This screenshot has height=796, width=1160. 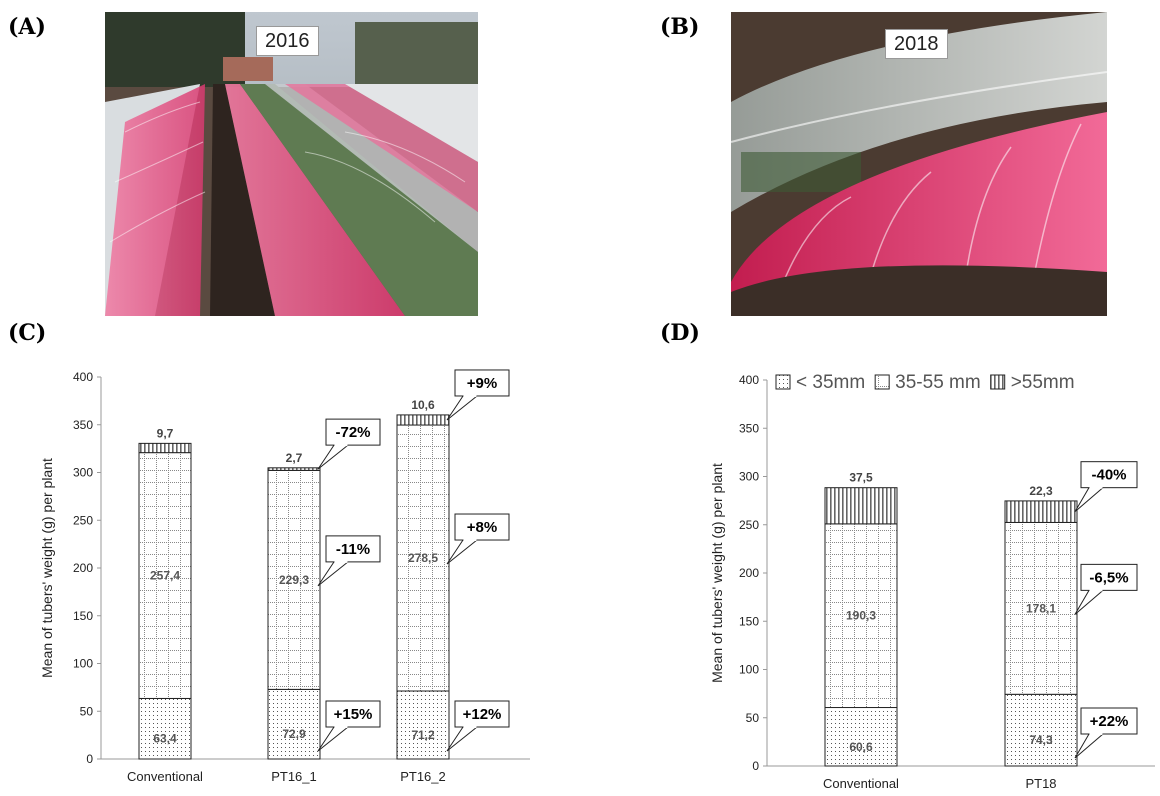 What do you see at coordinates (287, 41) in the screenshot?
I see `year-label-2016: 2016` at bounding box center [287, 41].